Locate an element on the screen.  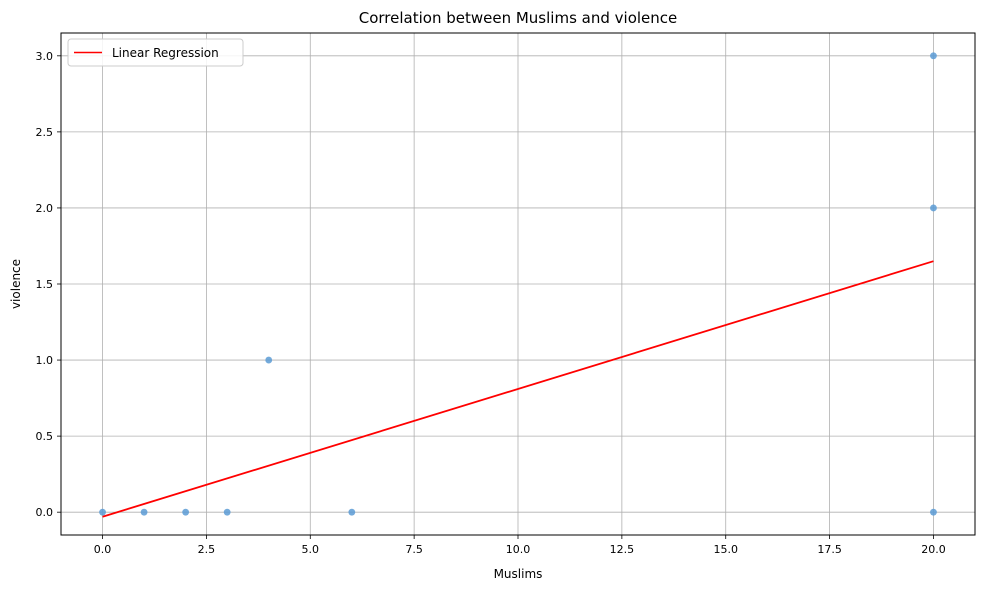
legend: Linear Regression is located at coordinates (155, 52).